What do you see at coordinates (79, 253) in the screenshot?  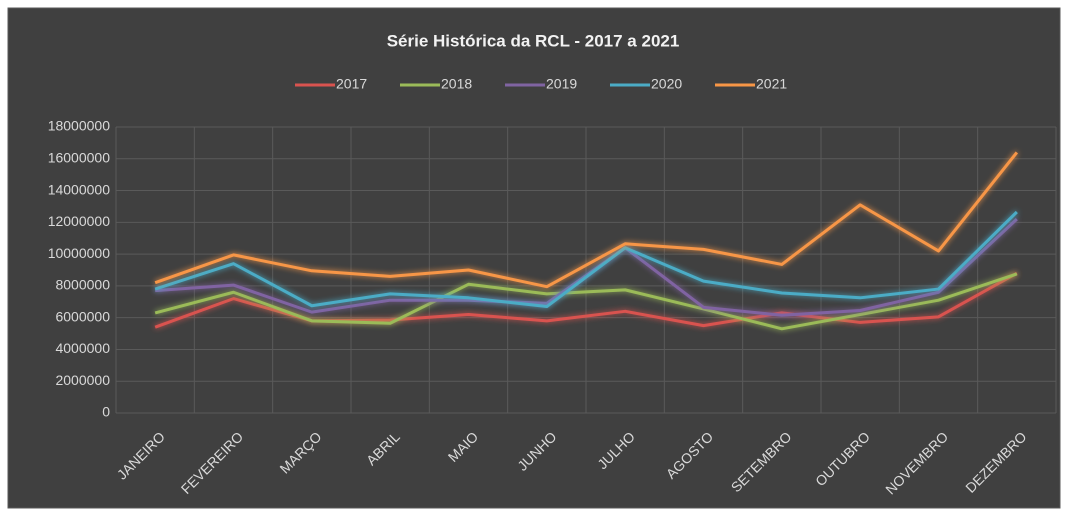 I see `y-tick-label: 10000000` at bounding box center [79, 253].